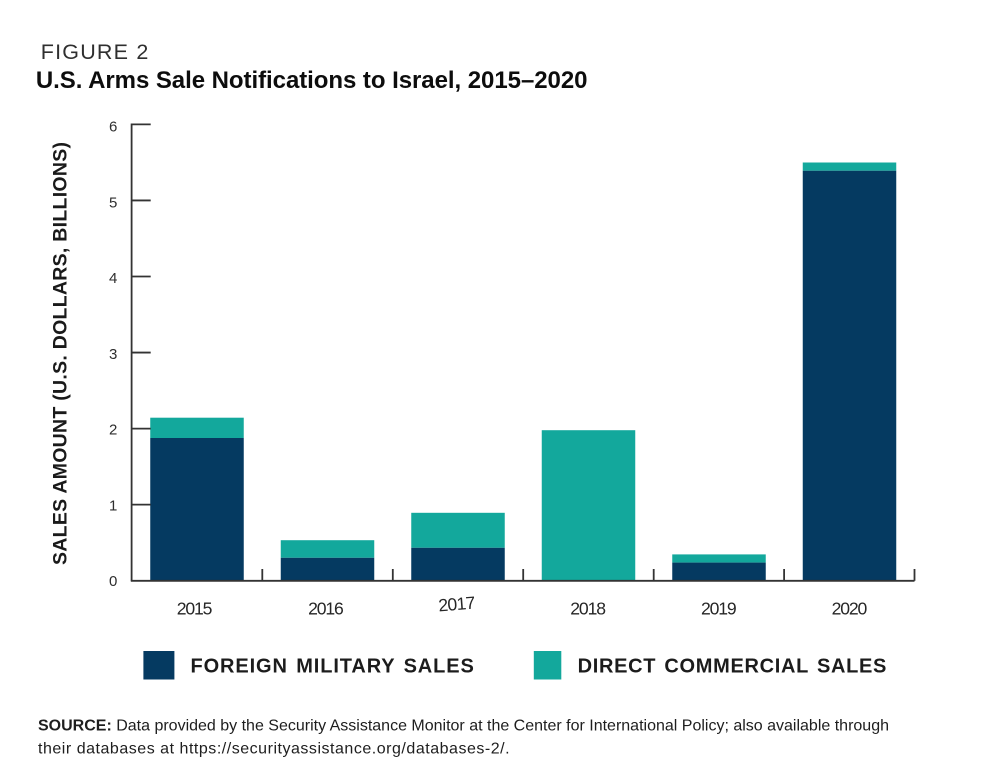 Image resolution: width=1000 pixels, height=772 pixels. Describe the element at coordinates (333, 667) in the screenshot. I see `svg-text: FOREIGN MILITARY SALES` at that location.